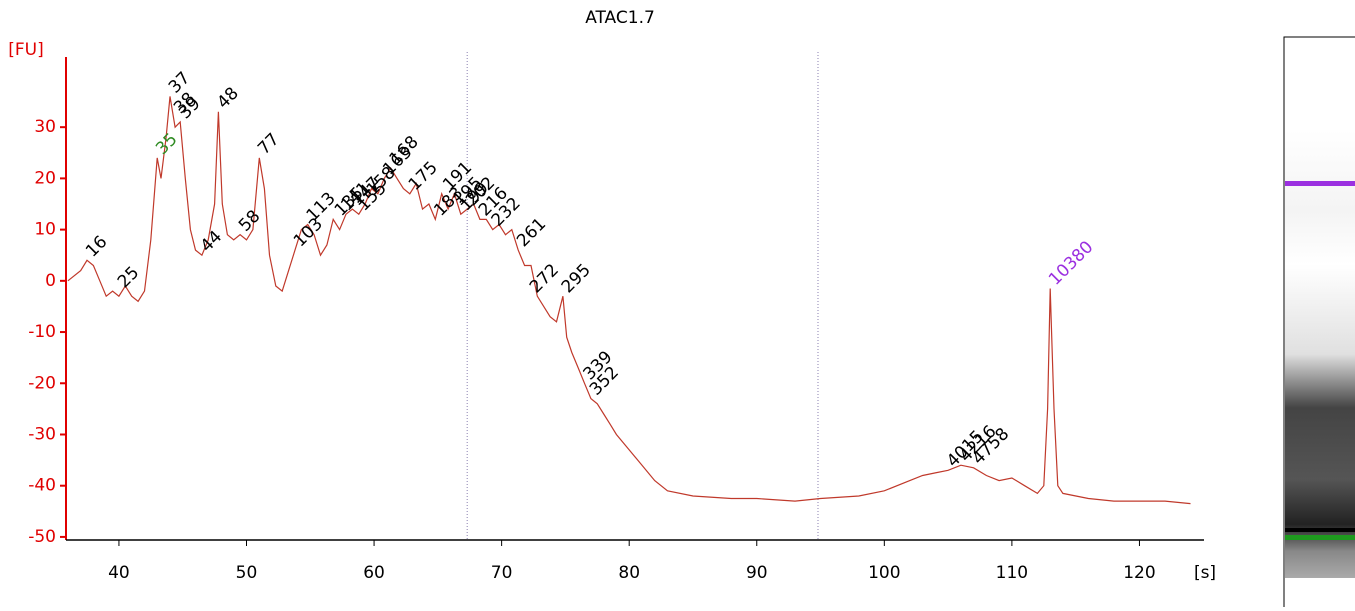 The height and width of the screenshot is (611, 1355). I want to click on gel-lower-marker, so click(1320, 537).